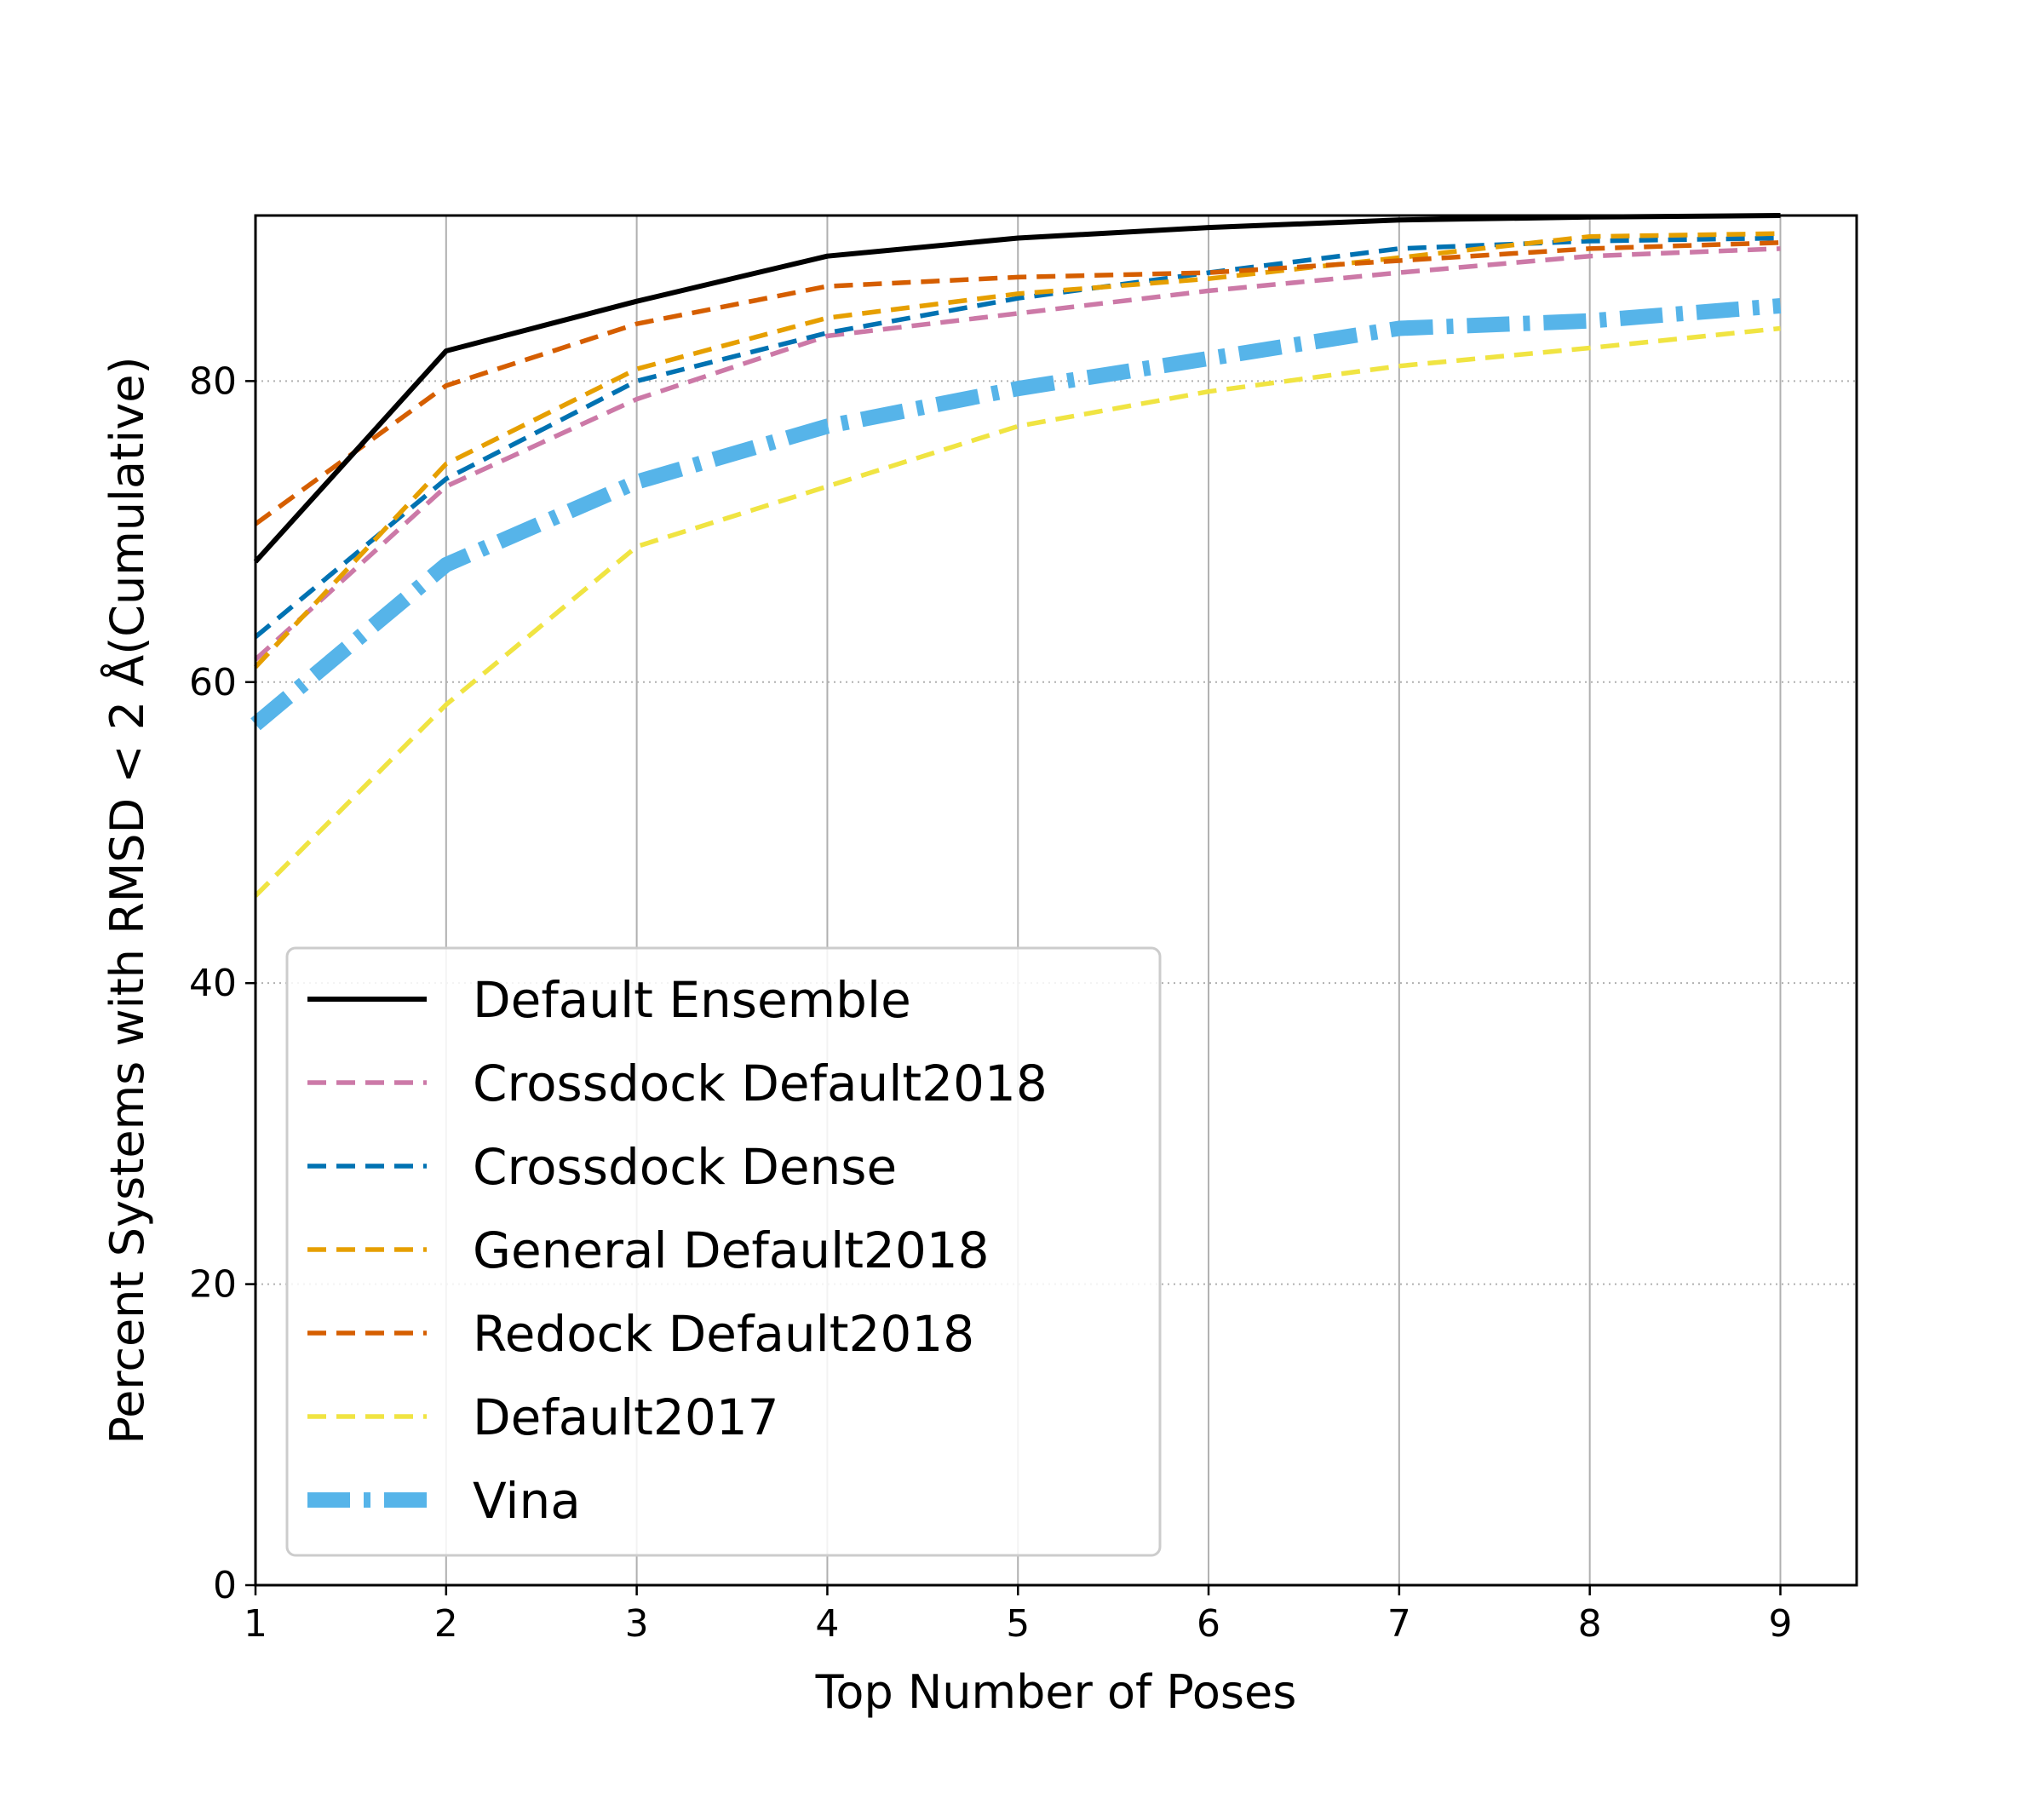 This screenshot has height=1793, width=2044. I want to click on legend-label: Vina, so click(527, 1501).